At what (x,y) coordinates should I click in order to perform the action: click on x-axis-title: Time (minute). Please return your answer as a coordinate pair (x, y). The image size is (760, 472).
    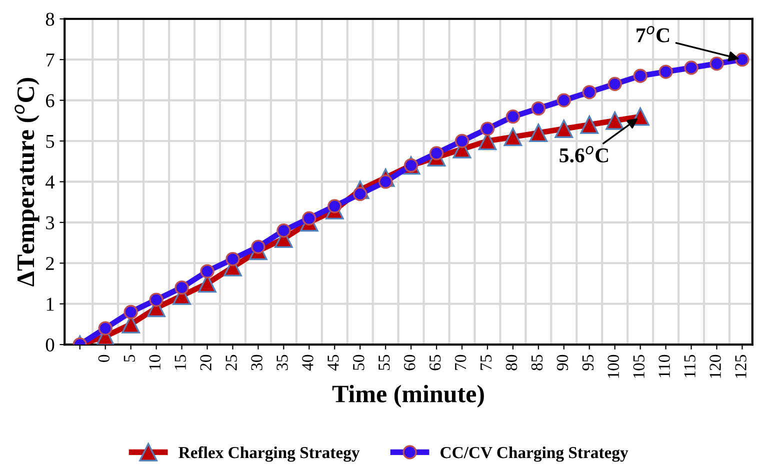
    Looking at the image, I should click on (408, 396).